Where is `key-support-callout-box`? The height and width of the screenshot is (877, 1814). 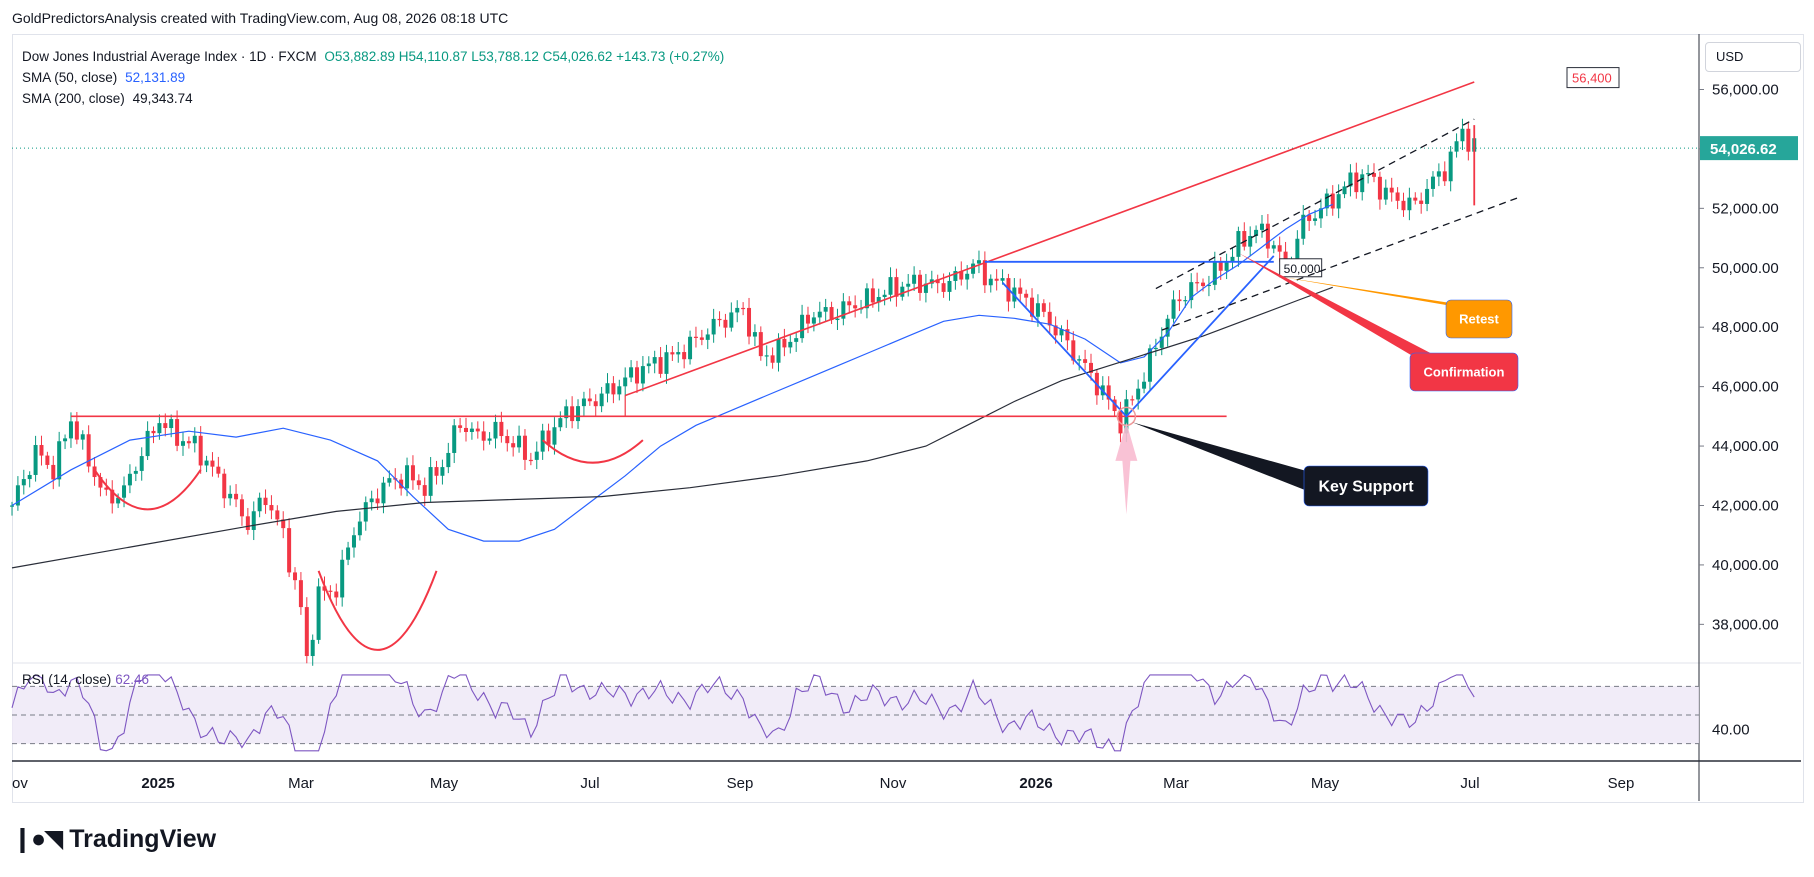
key-support-callout-box is located at coordinates (1366, 486).